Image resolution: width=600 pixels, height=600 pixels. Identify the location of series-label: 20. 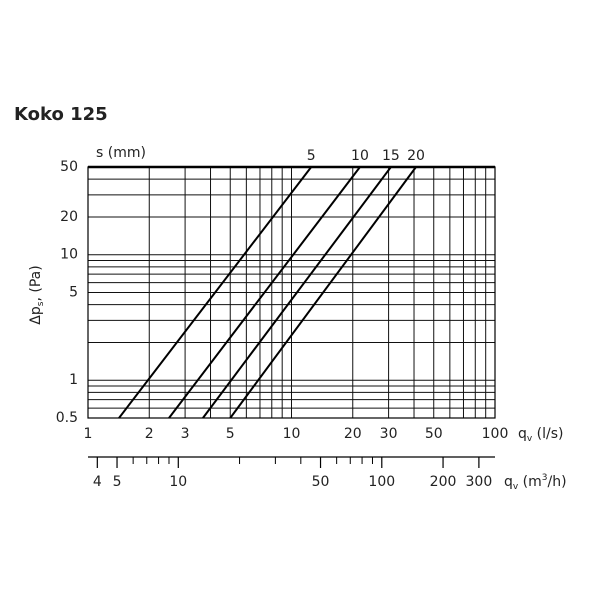
(416, 156).